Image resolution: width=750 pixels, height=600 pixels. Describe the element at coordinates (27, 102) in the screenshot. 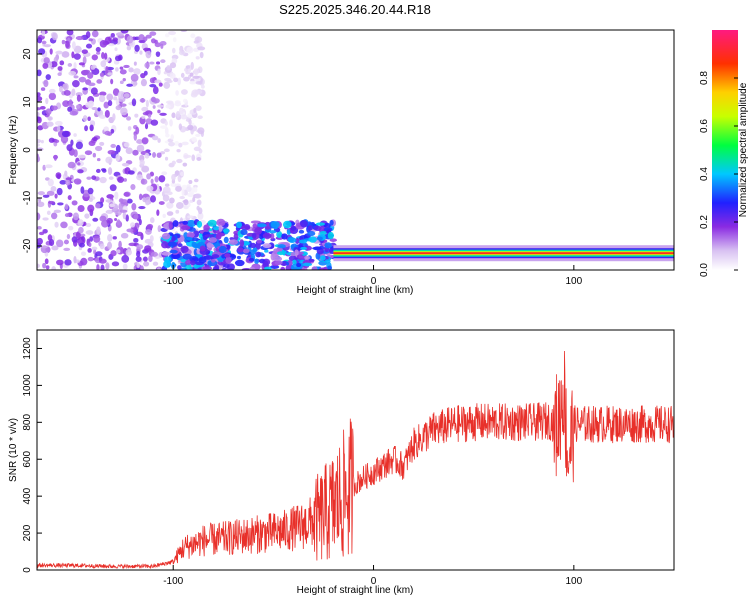

I see `y-tick-label: 10` at that location.